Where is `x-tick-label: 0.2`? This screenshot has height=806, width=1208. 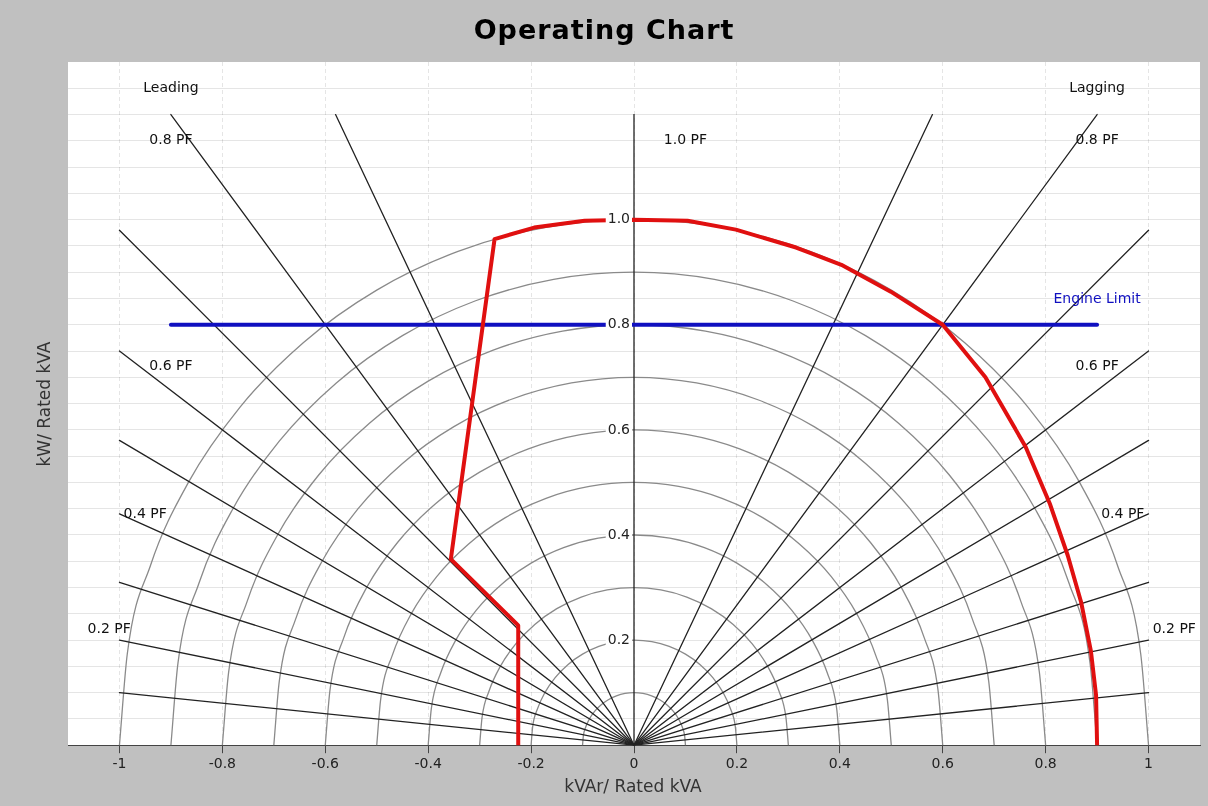
x-tick-label: 0.2 is located at coordinates (737, 763).